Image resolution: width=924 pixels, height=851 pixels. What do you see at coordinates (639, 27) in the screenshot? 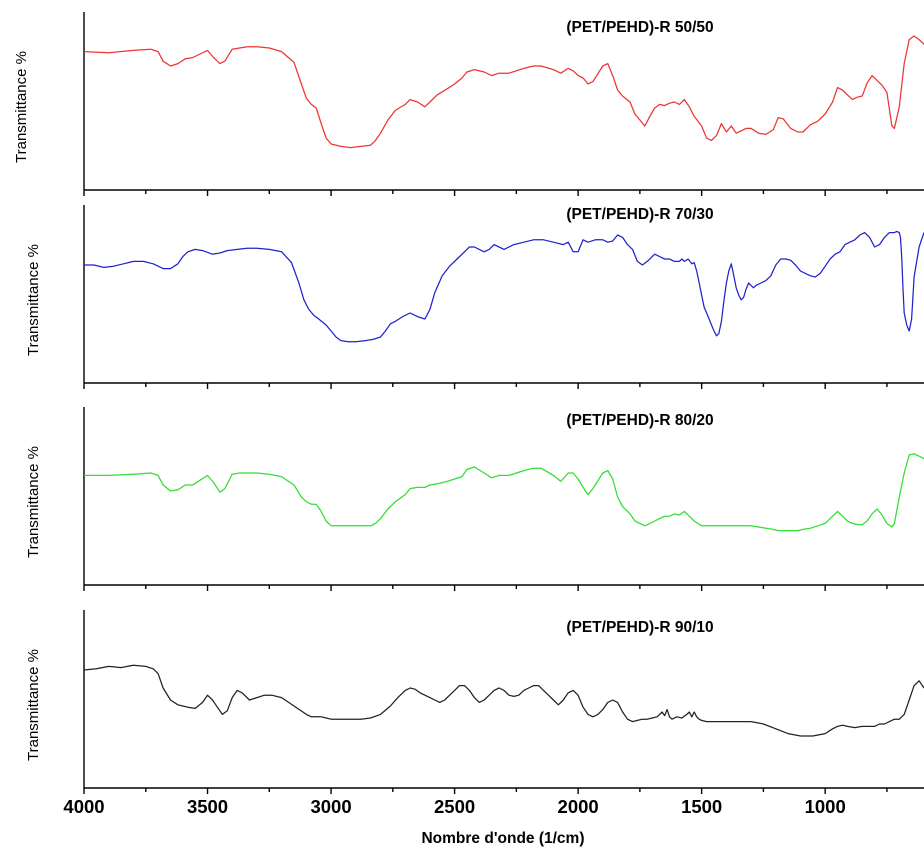
I see `panel-title: (PET/PEHD)-R 50/50` at bounding box center [639, 27].